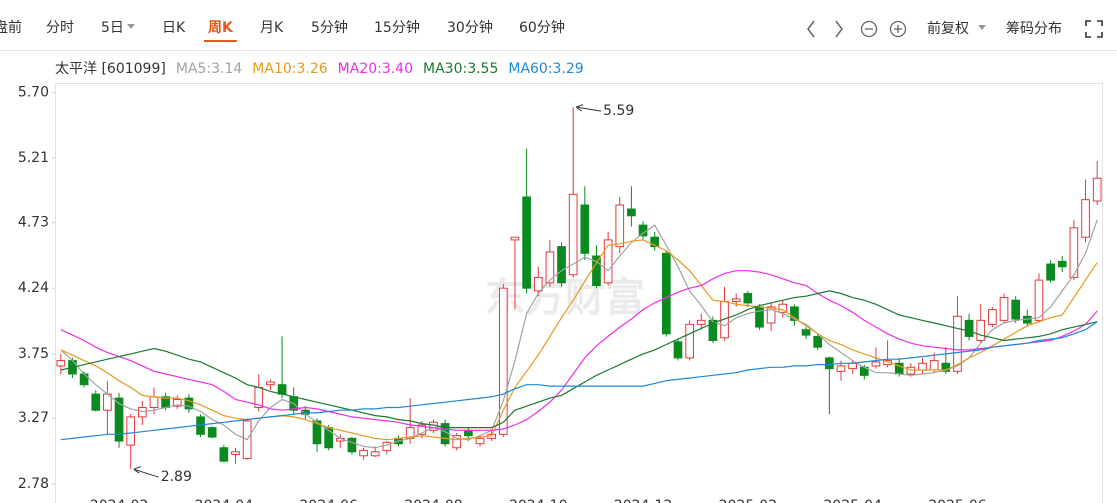  What do you see at coordinates (542, 27) in the screenshot?
I see `tab: 60分钟` at bounding box center [542, 27].